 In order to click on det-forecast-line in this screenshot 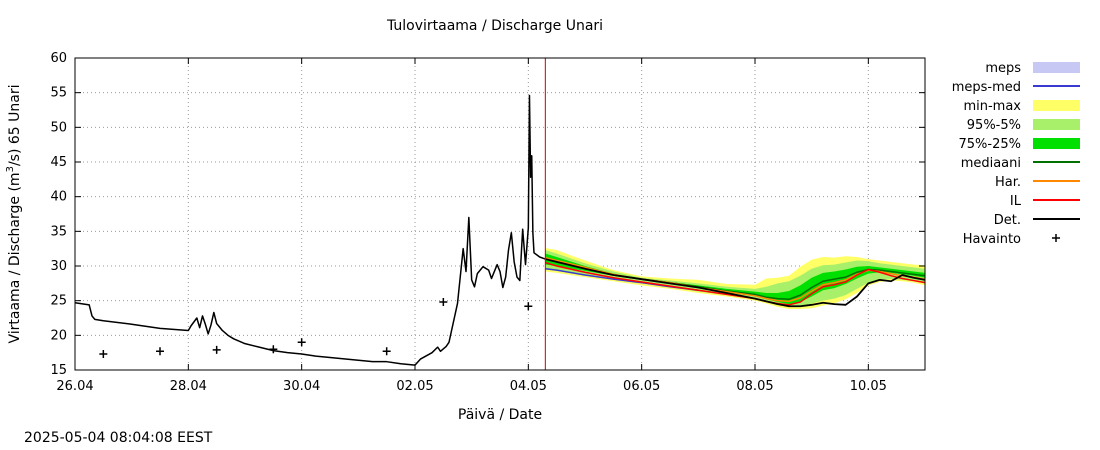, I will do `click(735, 283)`.